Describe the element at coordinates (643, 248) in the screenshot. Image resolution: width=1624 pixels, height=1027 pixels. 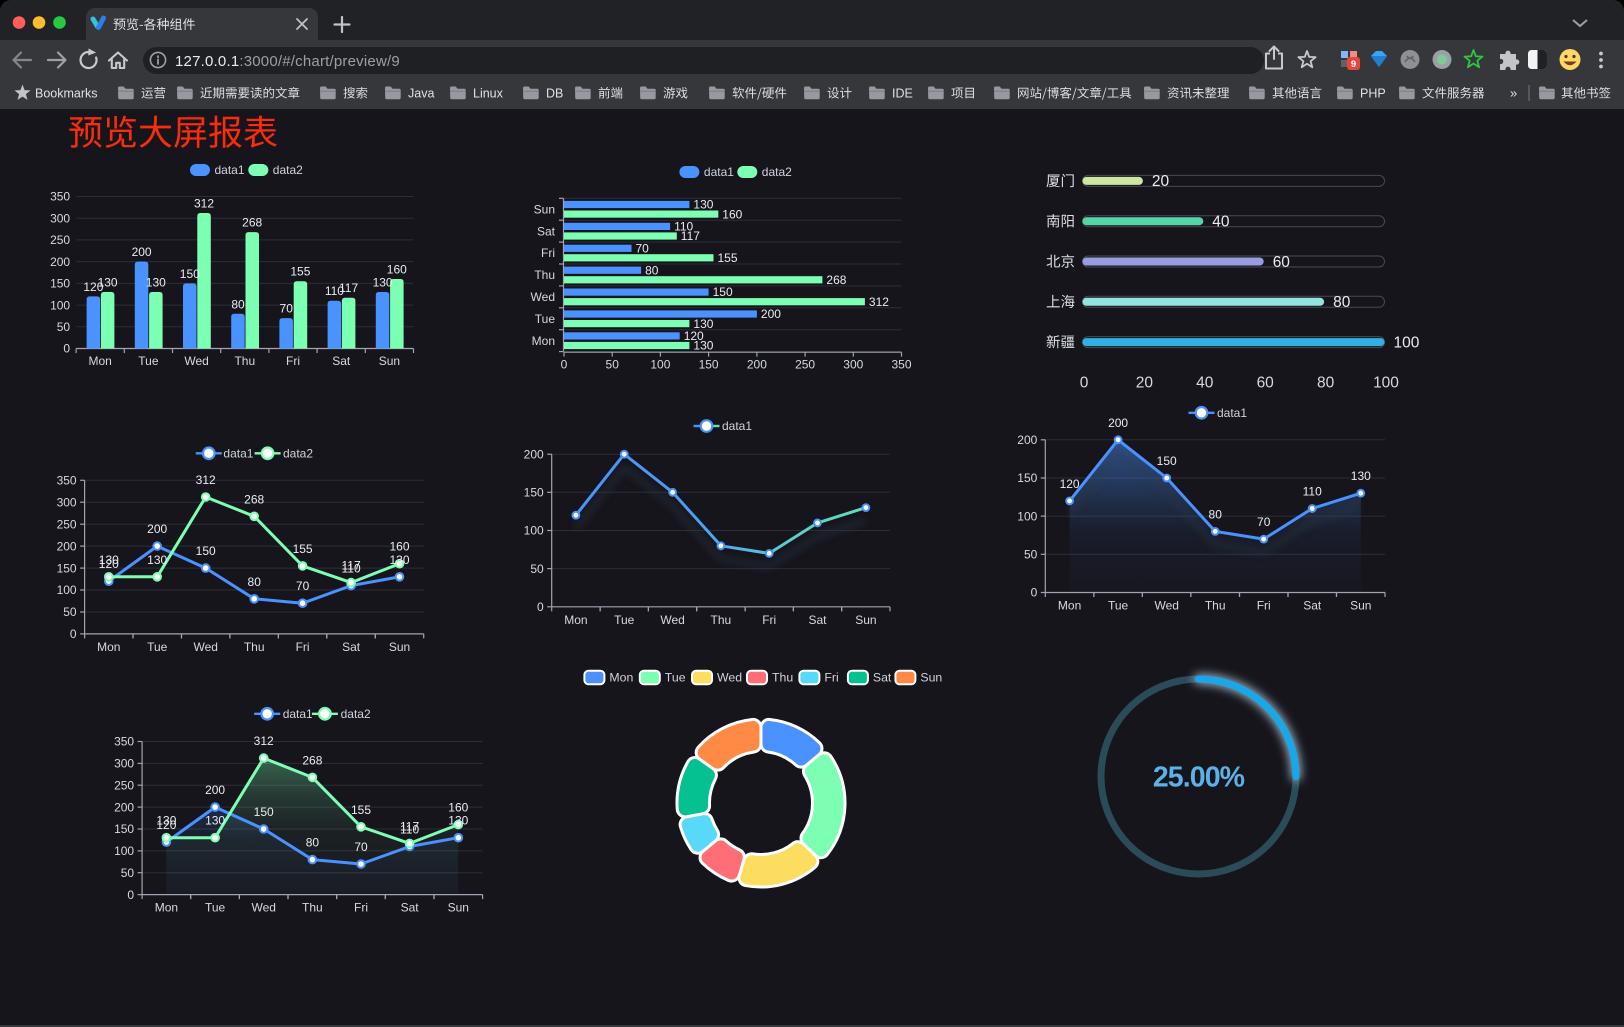
I see `svg-text: 70` at that location.